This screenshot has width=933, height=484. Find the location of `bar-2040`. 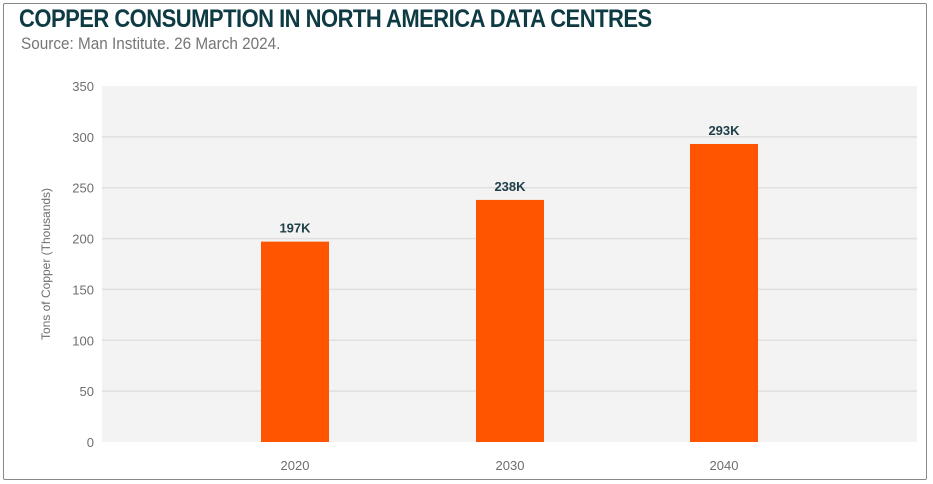

bar-2040 is located at coordinates (724, 292).